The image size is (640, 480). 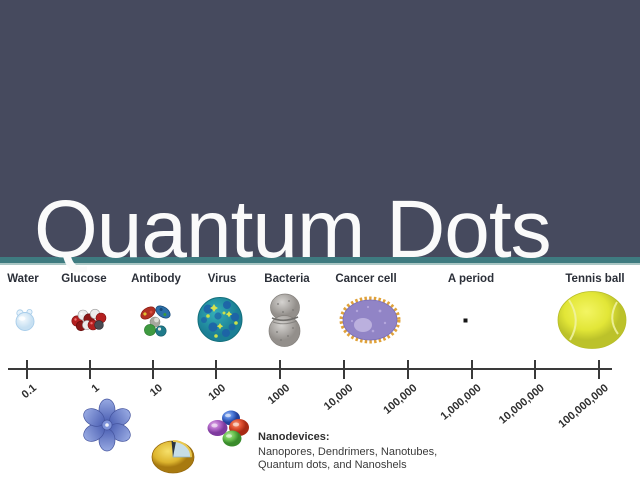 What do you see at coordinates (595, 279) in the screenshot?
I see `item-label-tennis-ball: Tennis ball` at bounding box center [595, 279].